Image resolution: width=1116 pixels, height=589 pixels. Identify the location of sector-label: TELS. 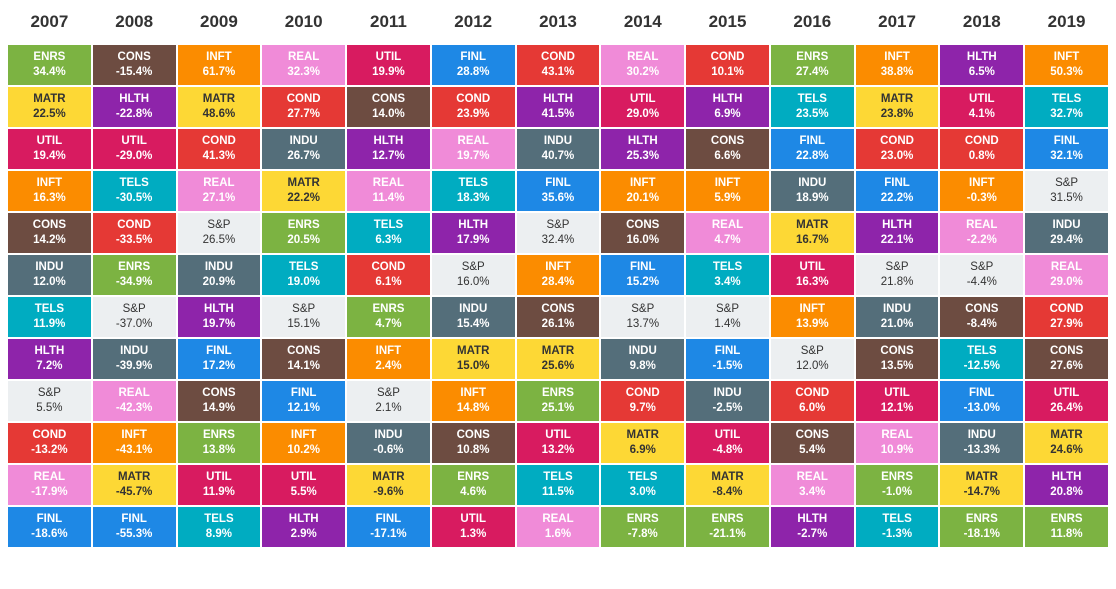
(388, 225).